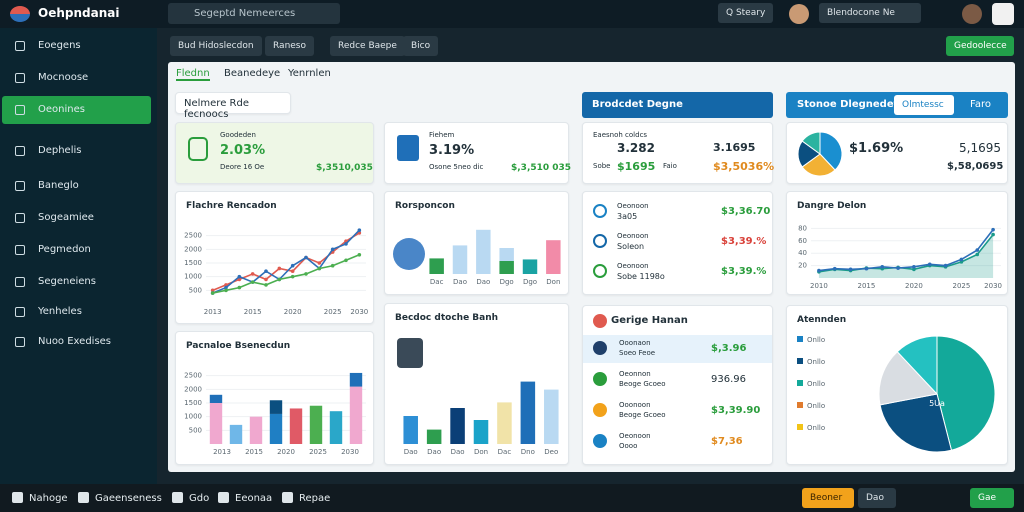  Describe the element at coordinates (924, 105) in the screenshot. I see `card-button: Olmtessc` at that location.